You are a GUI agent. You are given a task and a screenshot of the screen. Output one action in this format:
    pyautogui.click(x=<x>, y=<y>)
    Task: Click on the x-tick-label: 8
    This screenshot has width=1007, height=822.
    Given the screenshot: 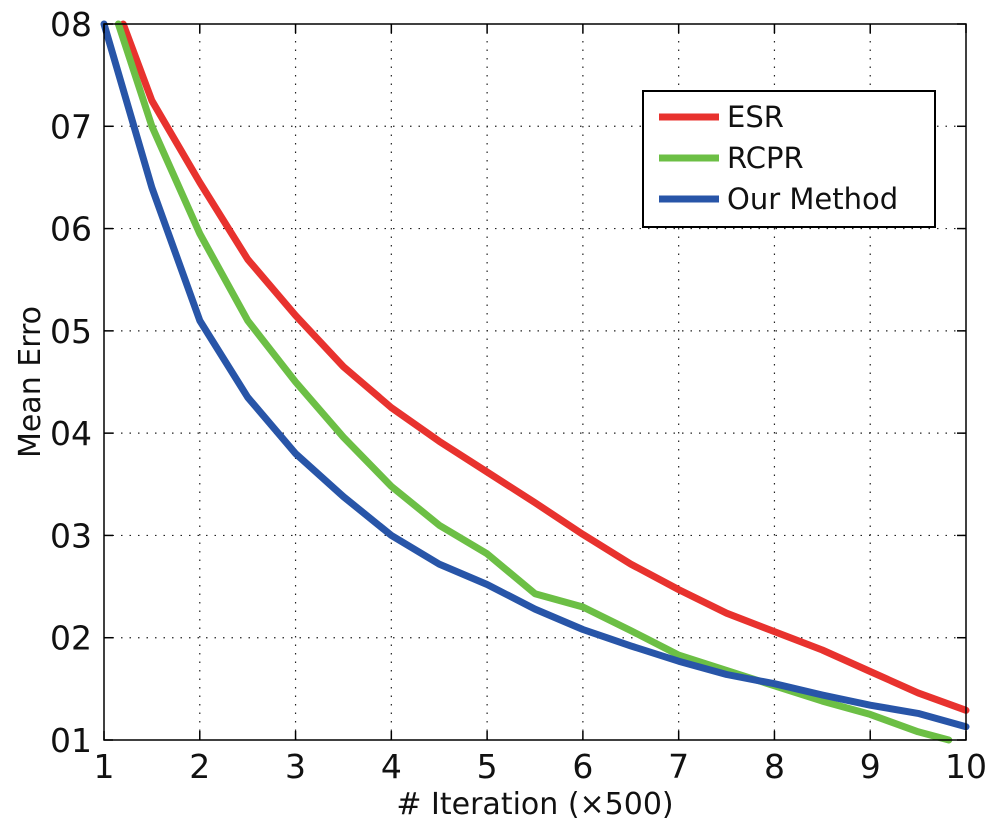 What is the action you would take?
    pyautogui.click(x=774, y=766)
    